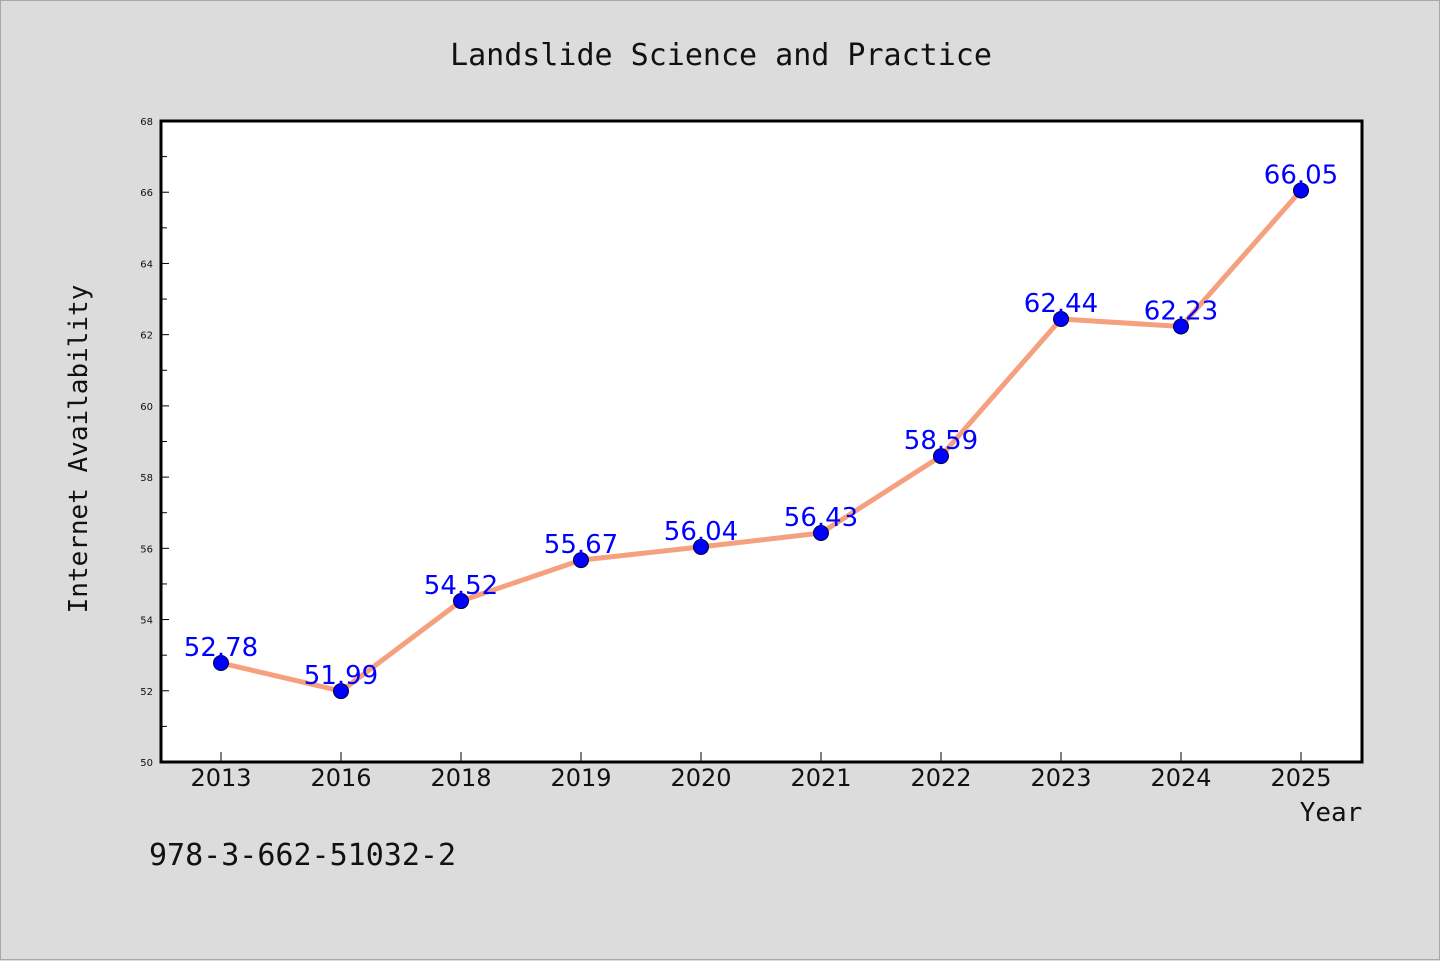 The width and height of the screenshot is (1440, 961). What do you see at coordinates (701, 546) in the screenshot?
I see `data-point-2020` at bounding box center [701, 546].